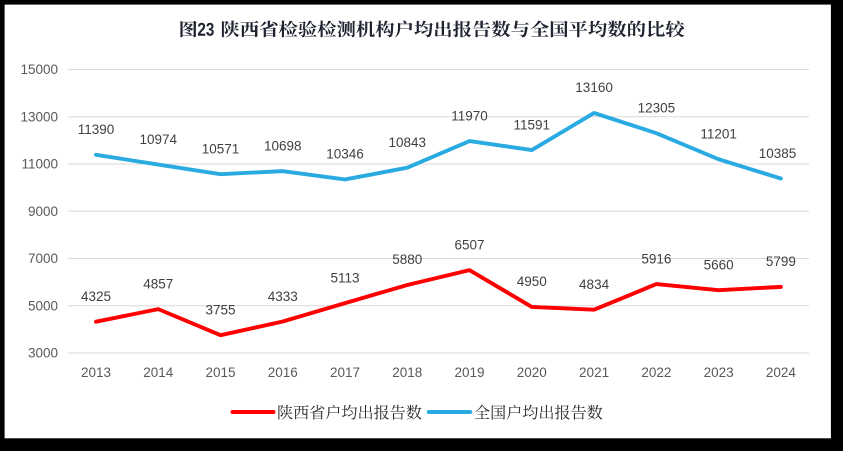 The image size is (843, 451). I want to click on svg-text: 6507, so click(470, 244).